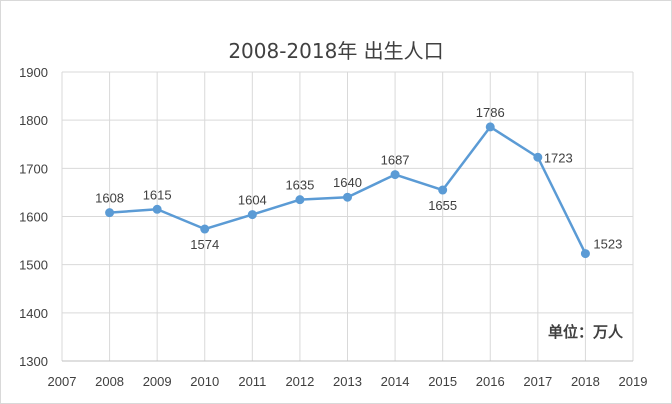 The height and width of the screenshot is (404, 672). I want to click on x-tick-label: 2011, so click(252, 381).